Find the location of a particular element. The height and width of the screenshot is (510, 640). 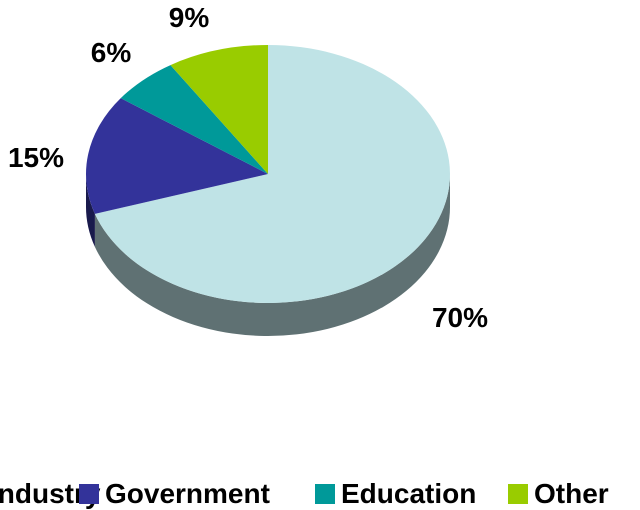

legend-swatch-education is located at coordinates (325, 494).